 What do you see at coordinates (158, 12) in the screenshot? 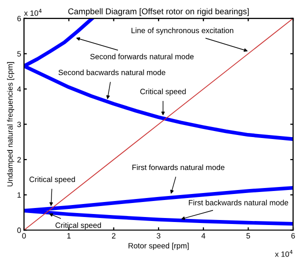
I see `chart-title: Campbell Diagram [Offset rotor on rigid bearings]` at bounding box center [158, 12].